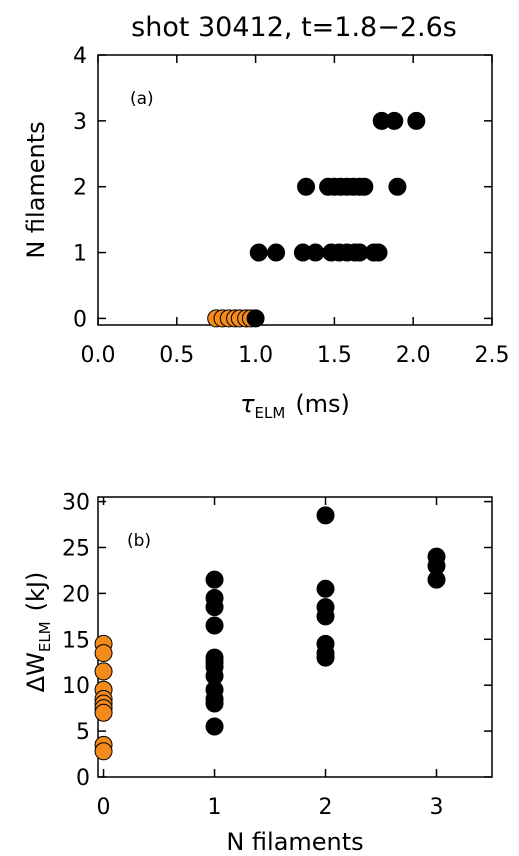 The height and width of the screenshot is (856, 519). Describe the element at coordinates (80, 254) in the screenshot. I see `y-tick-label-a: 1` at that location.